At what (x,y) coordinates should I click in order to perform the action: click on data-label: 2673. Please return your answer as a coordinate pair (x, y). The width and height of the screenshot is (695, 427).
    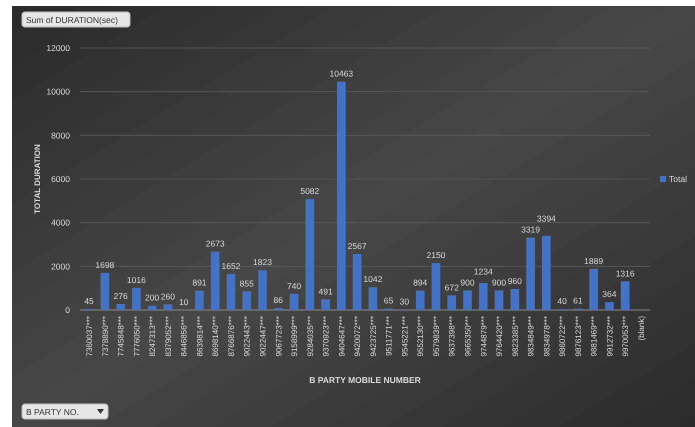
    Looking at the image, I should click on (215, 243).